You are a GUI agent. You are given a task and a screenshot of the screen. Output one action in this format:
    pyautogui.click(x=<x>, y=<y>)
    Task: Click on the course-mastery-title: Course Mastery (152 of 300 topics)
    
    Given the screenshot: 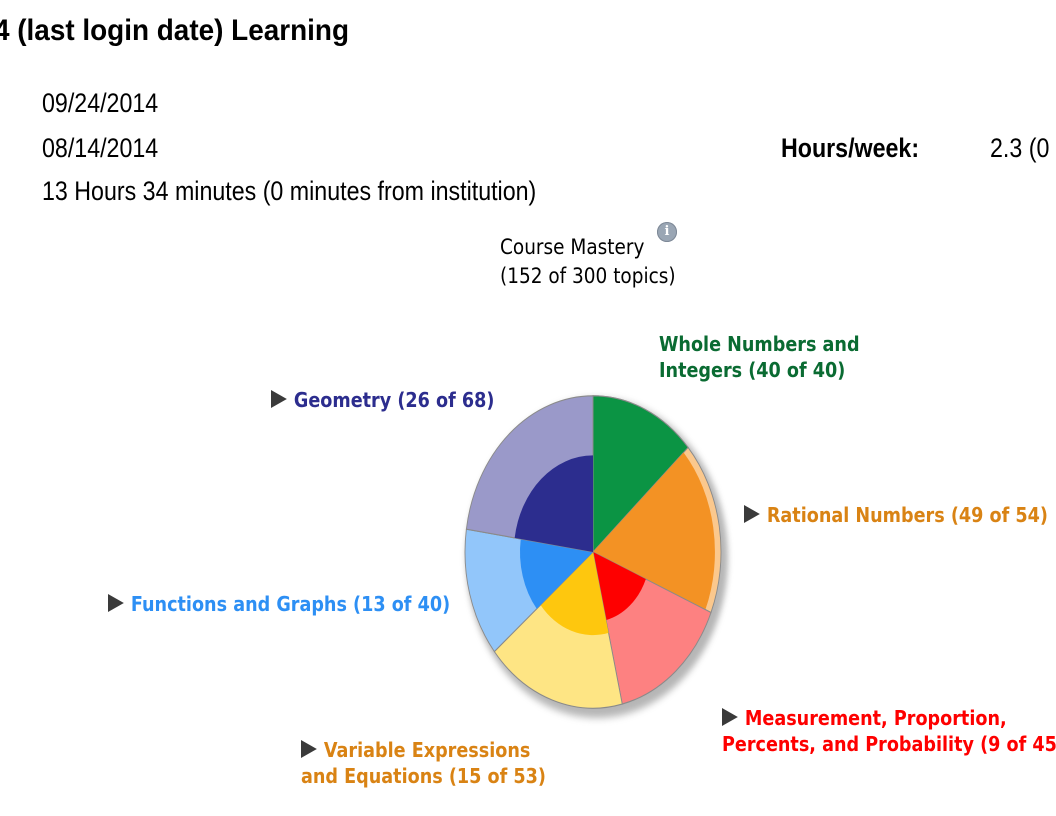 What is the action you would take?
    pyautogui.click(x=588, y=262)
    